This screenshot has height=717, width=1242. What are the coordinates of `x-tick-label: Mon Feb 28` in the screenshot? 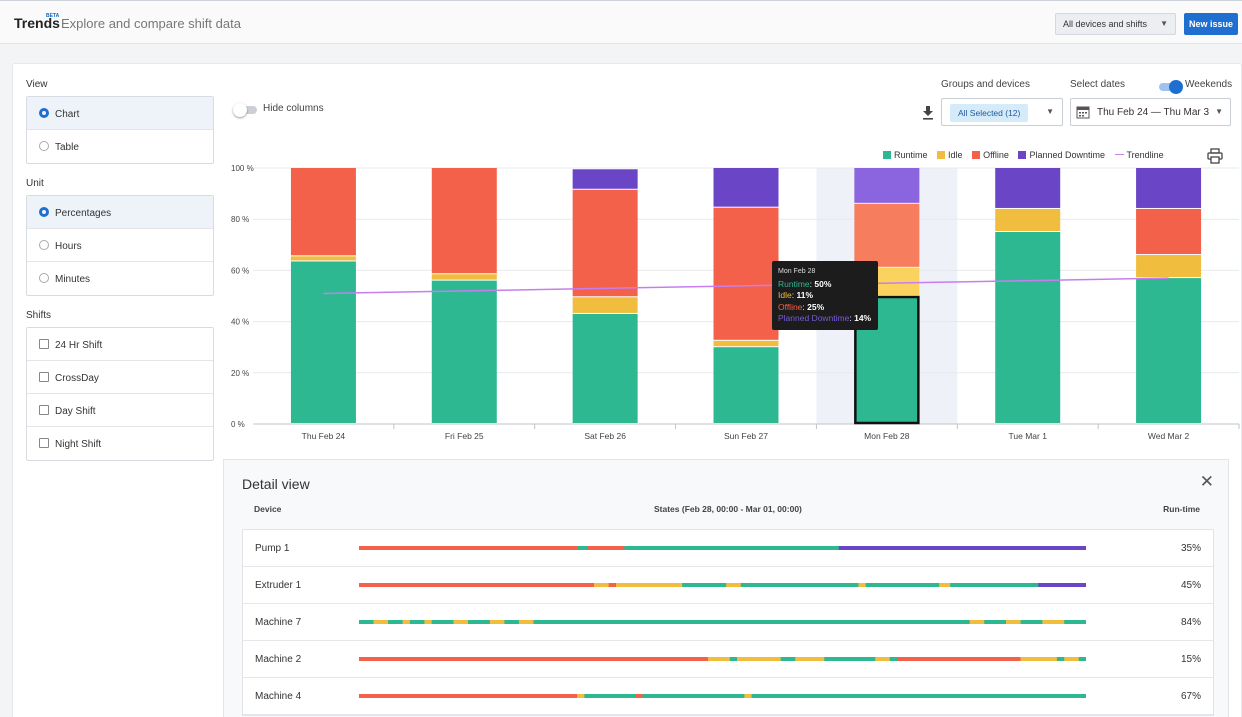 It's located at (887, 436).